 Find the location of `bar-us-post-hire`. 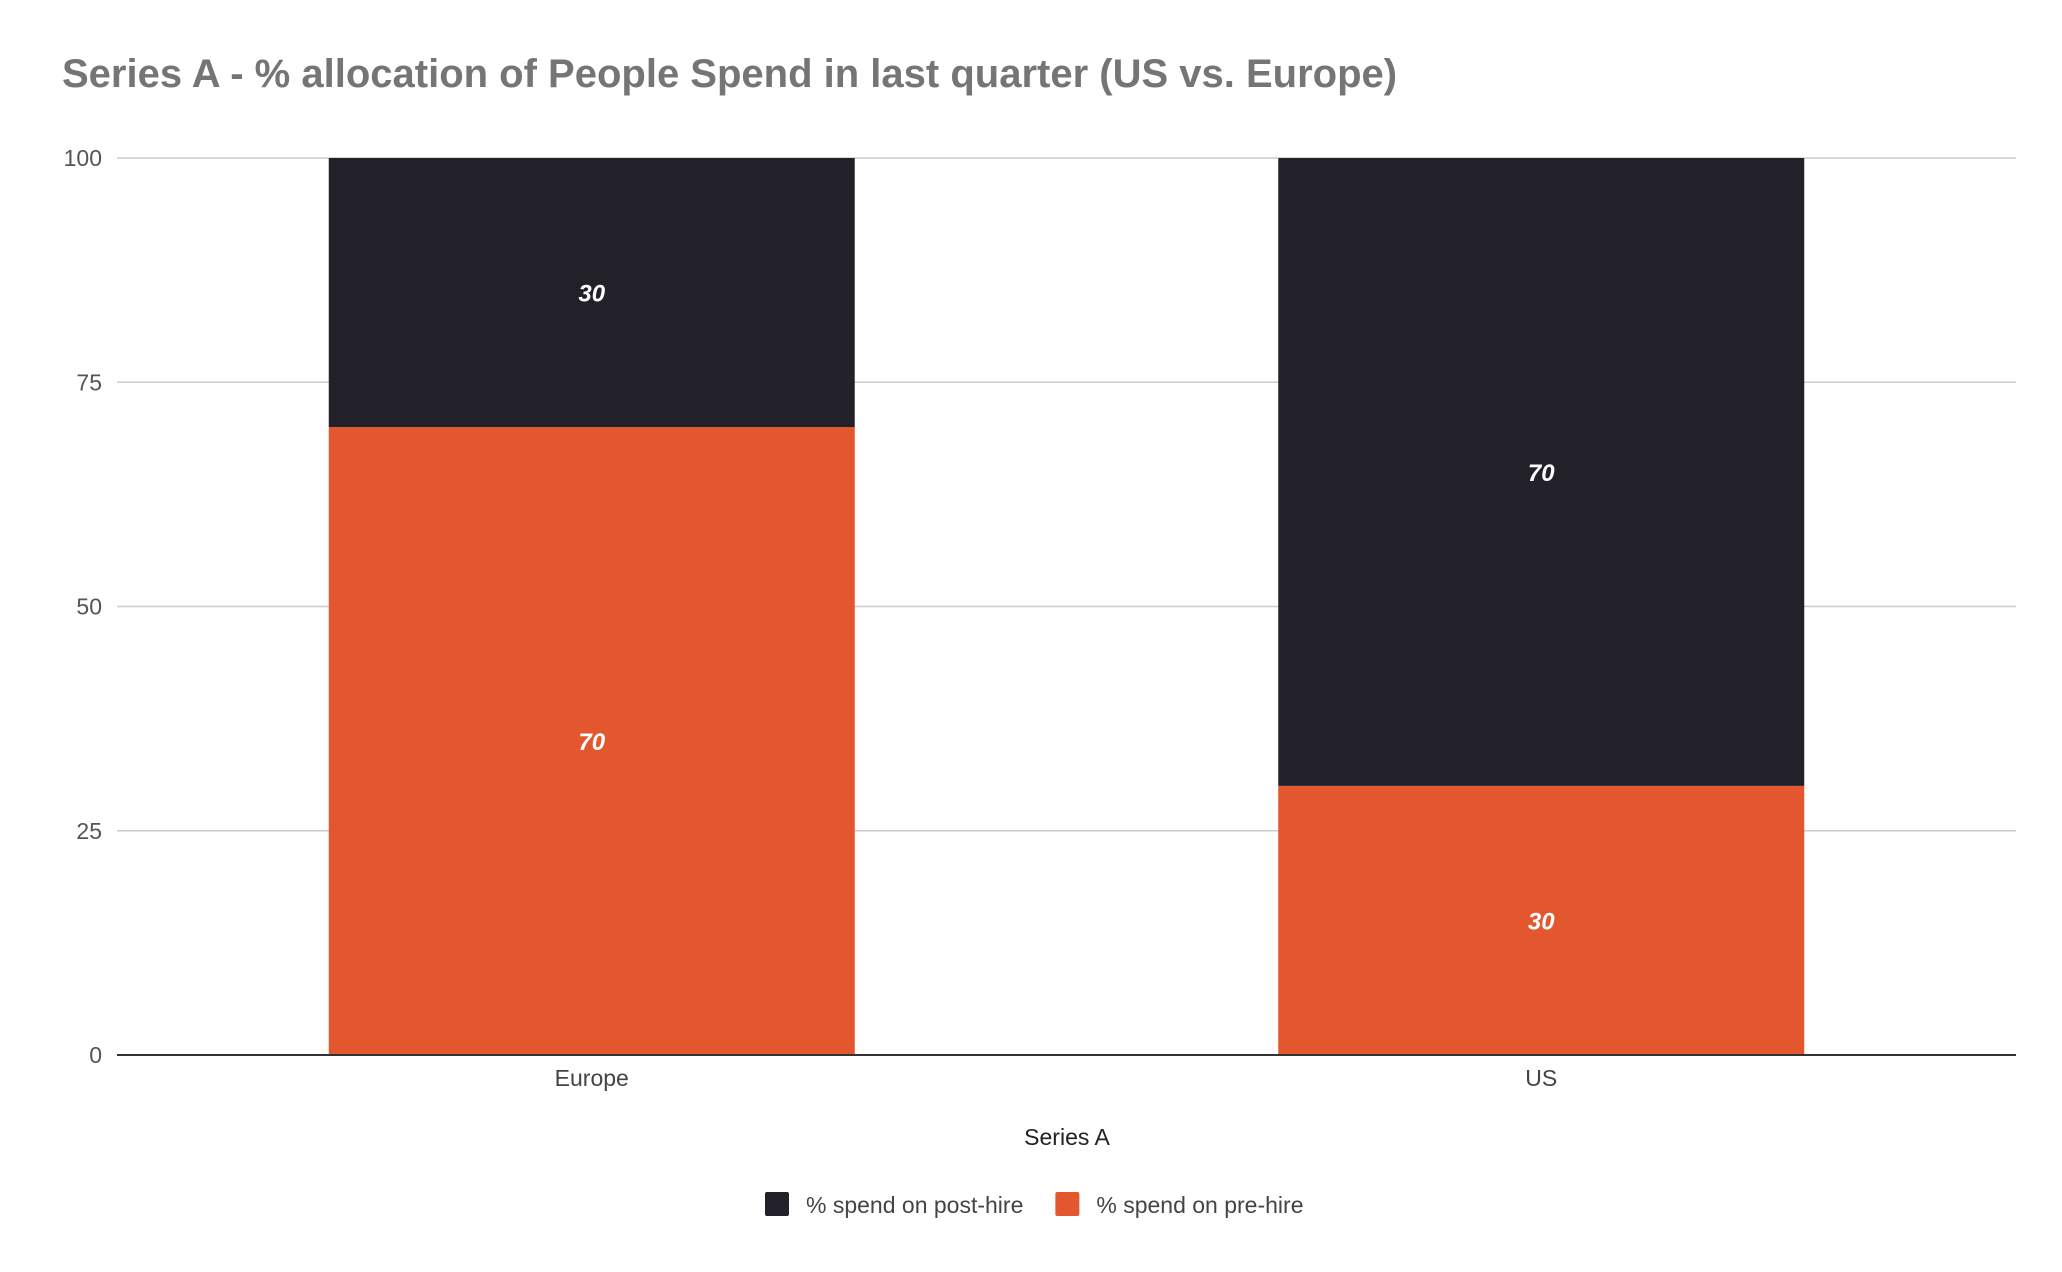

bar-us-post-hire is located at coordinates (1541, 472).